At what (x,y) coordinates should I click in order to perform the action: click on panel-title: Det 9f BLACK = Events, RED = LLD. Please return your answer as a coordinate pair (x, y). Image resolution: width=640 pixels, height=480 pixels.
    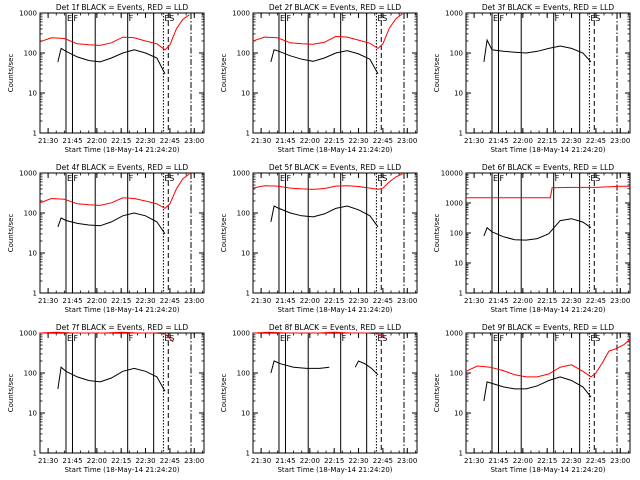
    Looking at the image, I should click on (548, 327).